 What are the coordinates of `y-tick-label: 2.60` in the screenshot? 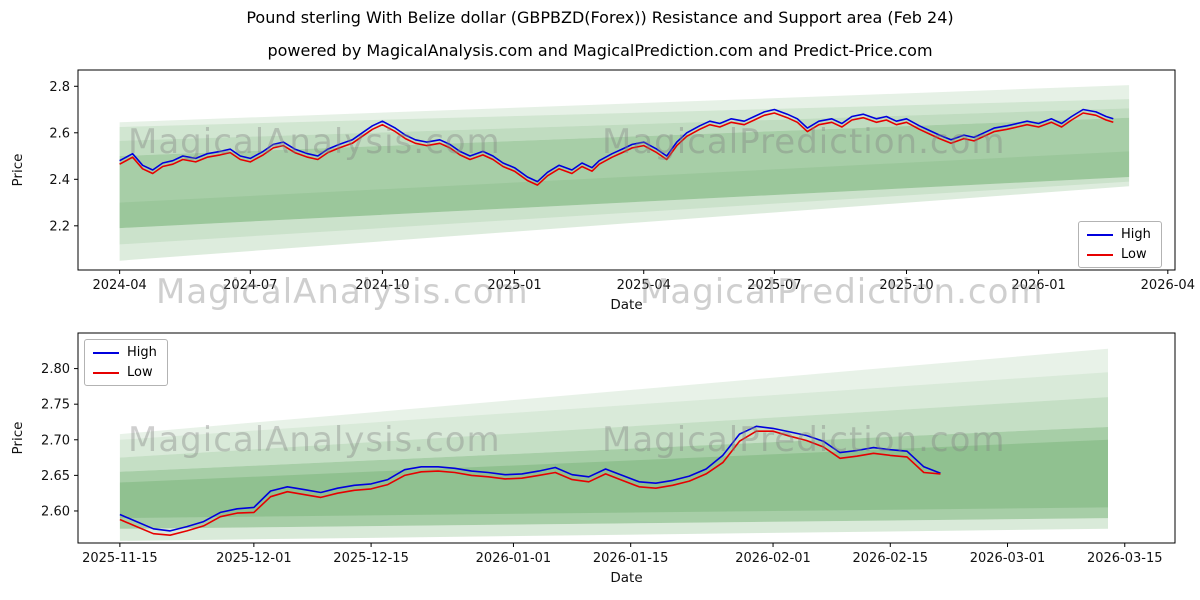 It's located at (55, 511).